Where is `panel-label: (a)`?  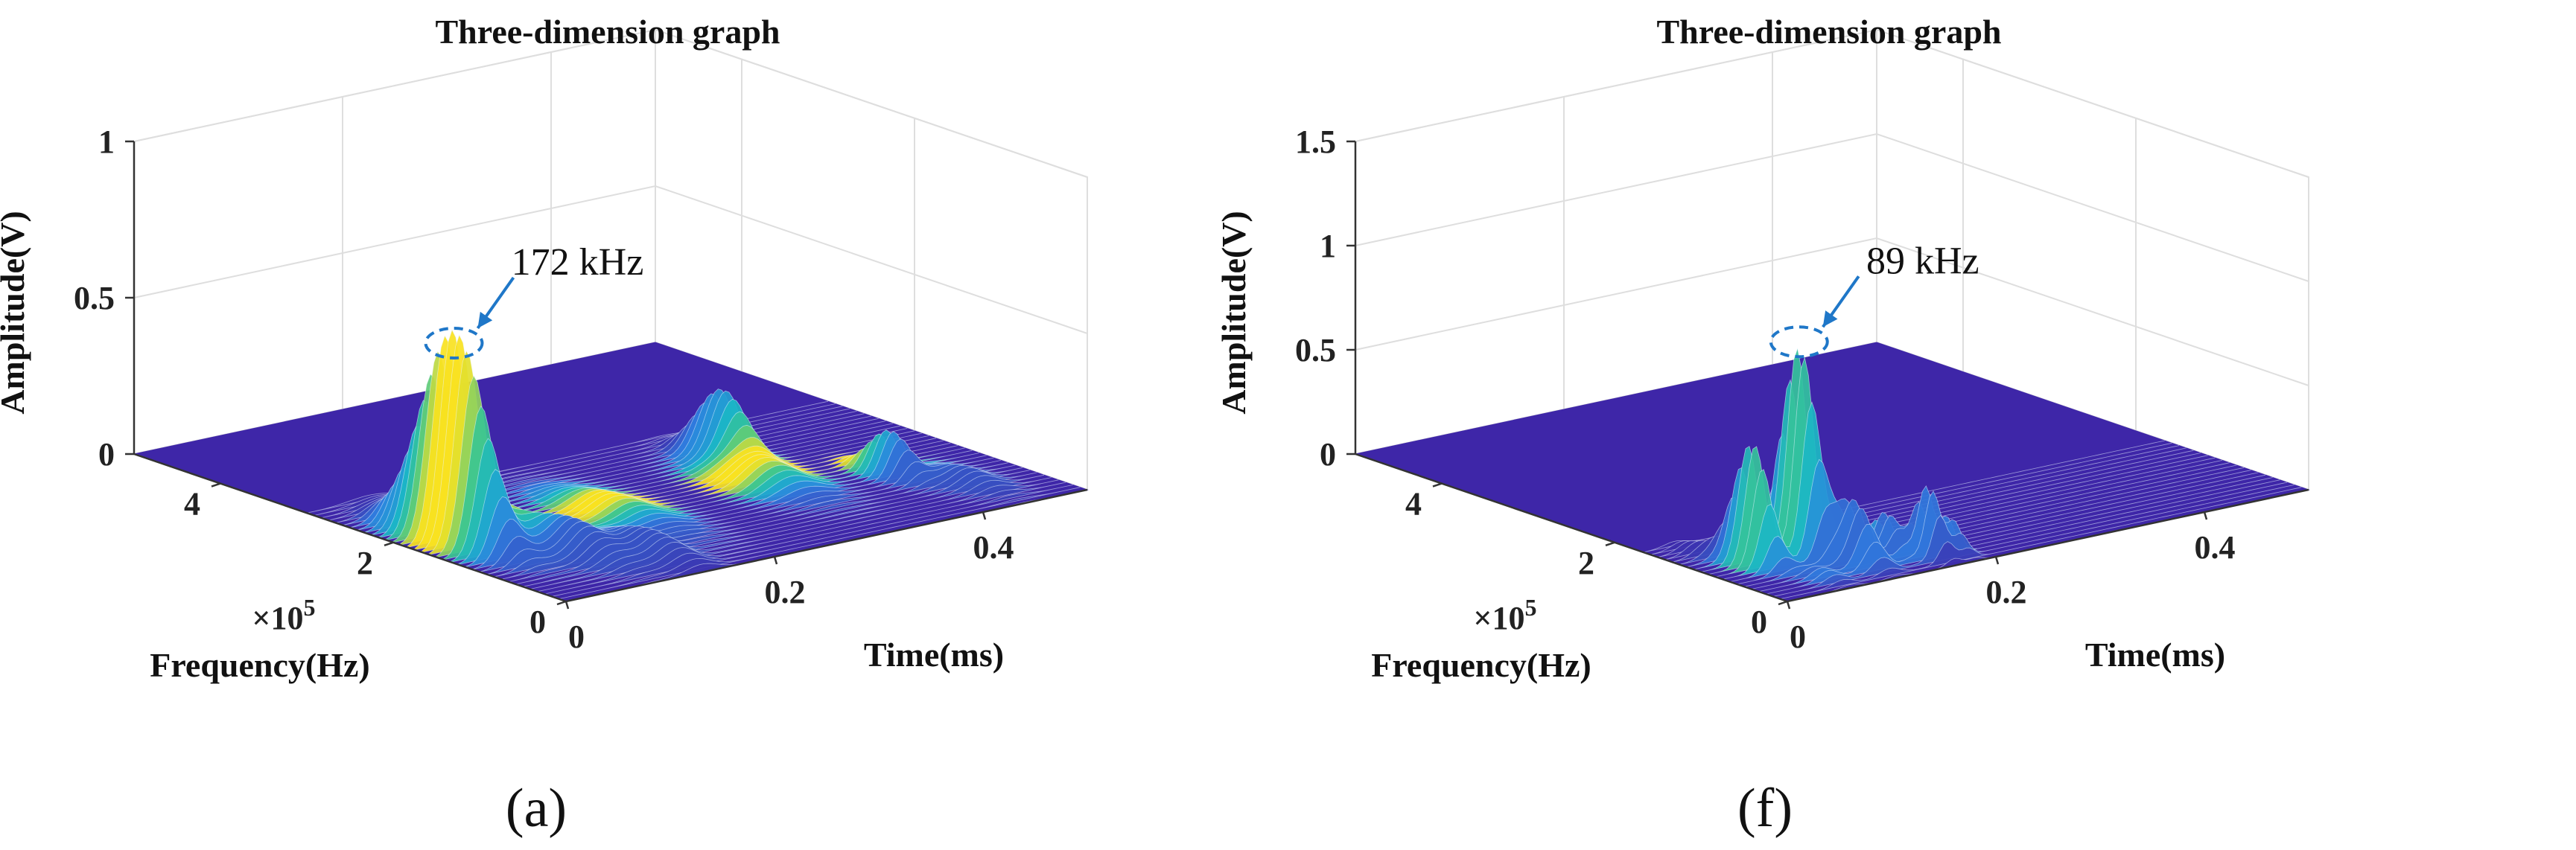 panel-label: (a) is located at coordinates (536, 808).